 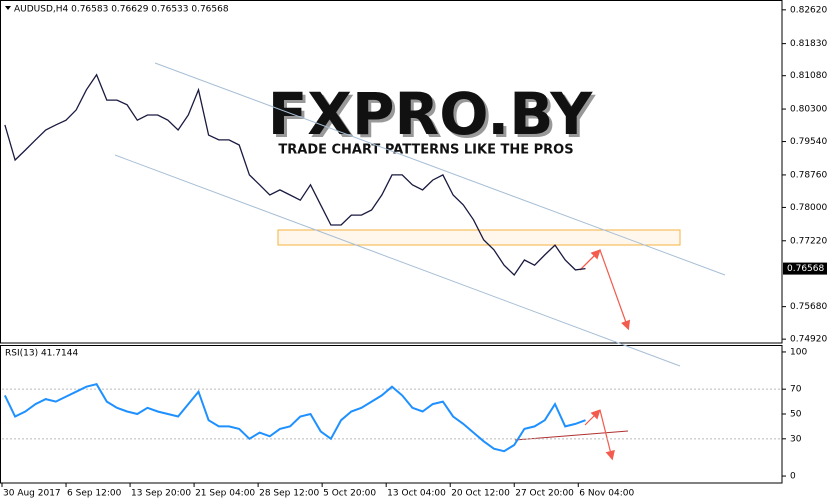 I want to click on x-tick-label: 5 Oct 20:00, so click(x=349, y=494).